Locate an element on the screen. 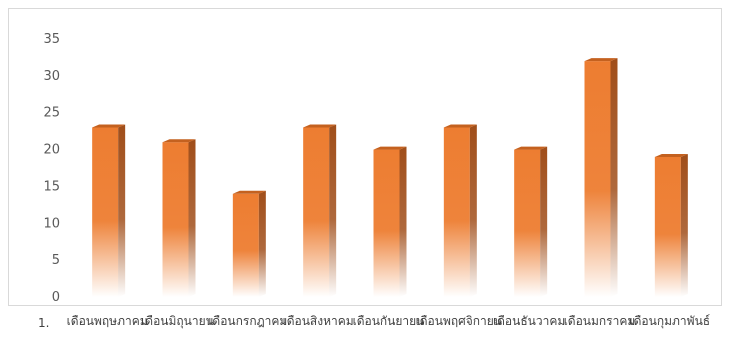 Image resolution: width=731 pixels, height=341 pixels. x-category-label: เดือนพฤษภาคม is located at coordinates (107, 321).